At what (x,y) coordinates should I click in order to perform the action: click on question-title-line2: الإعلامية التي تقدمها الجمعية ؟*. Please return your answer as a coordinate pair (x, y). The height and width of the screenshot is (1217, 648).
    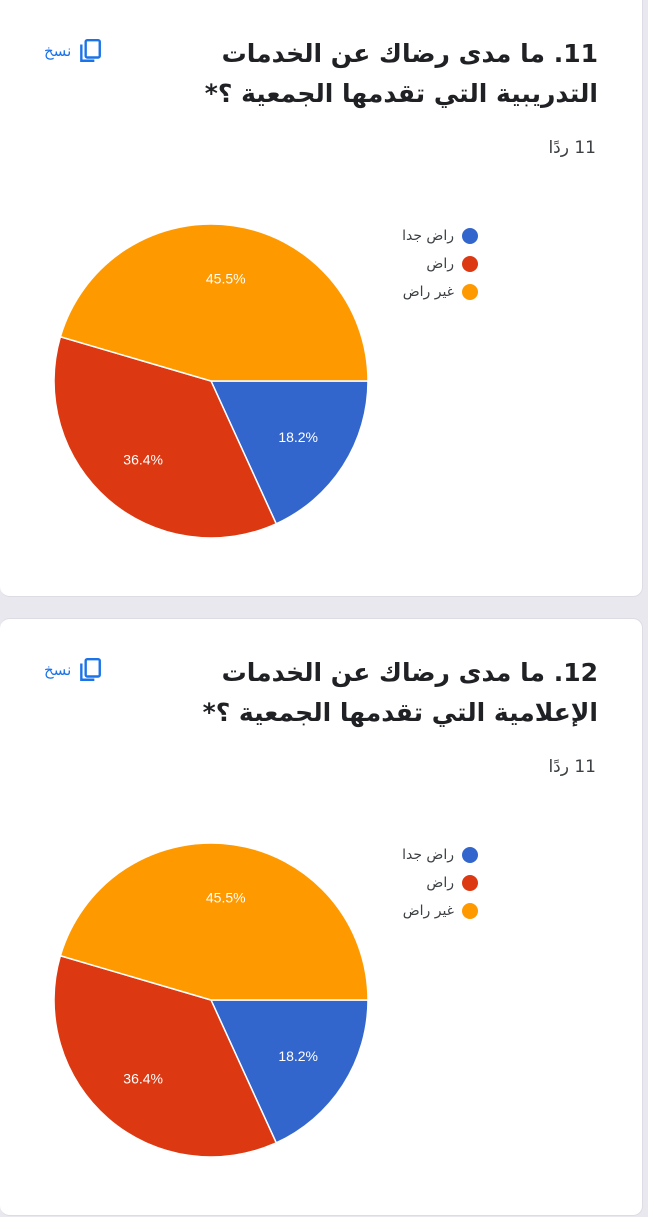
    Looking at the image, I should click on (400, 712).